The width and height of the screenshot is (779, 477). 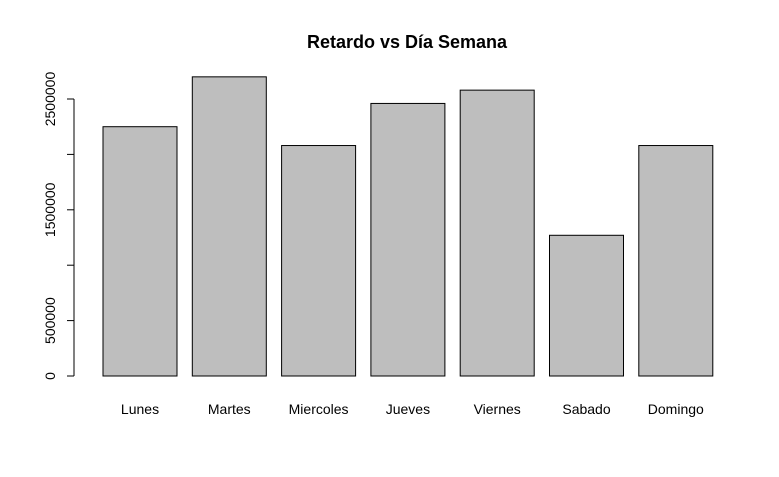 I want to click on x-tick-label: Sabado, so click(x=586, y=409).